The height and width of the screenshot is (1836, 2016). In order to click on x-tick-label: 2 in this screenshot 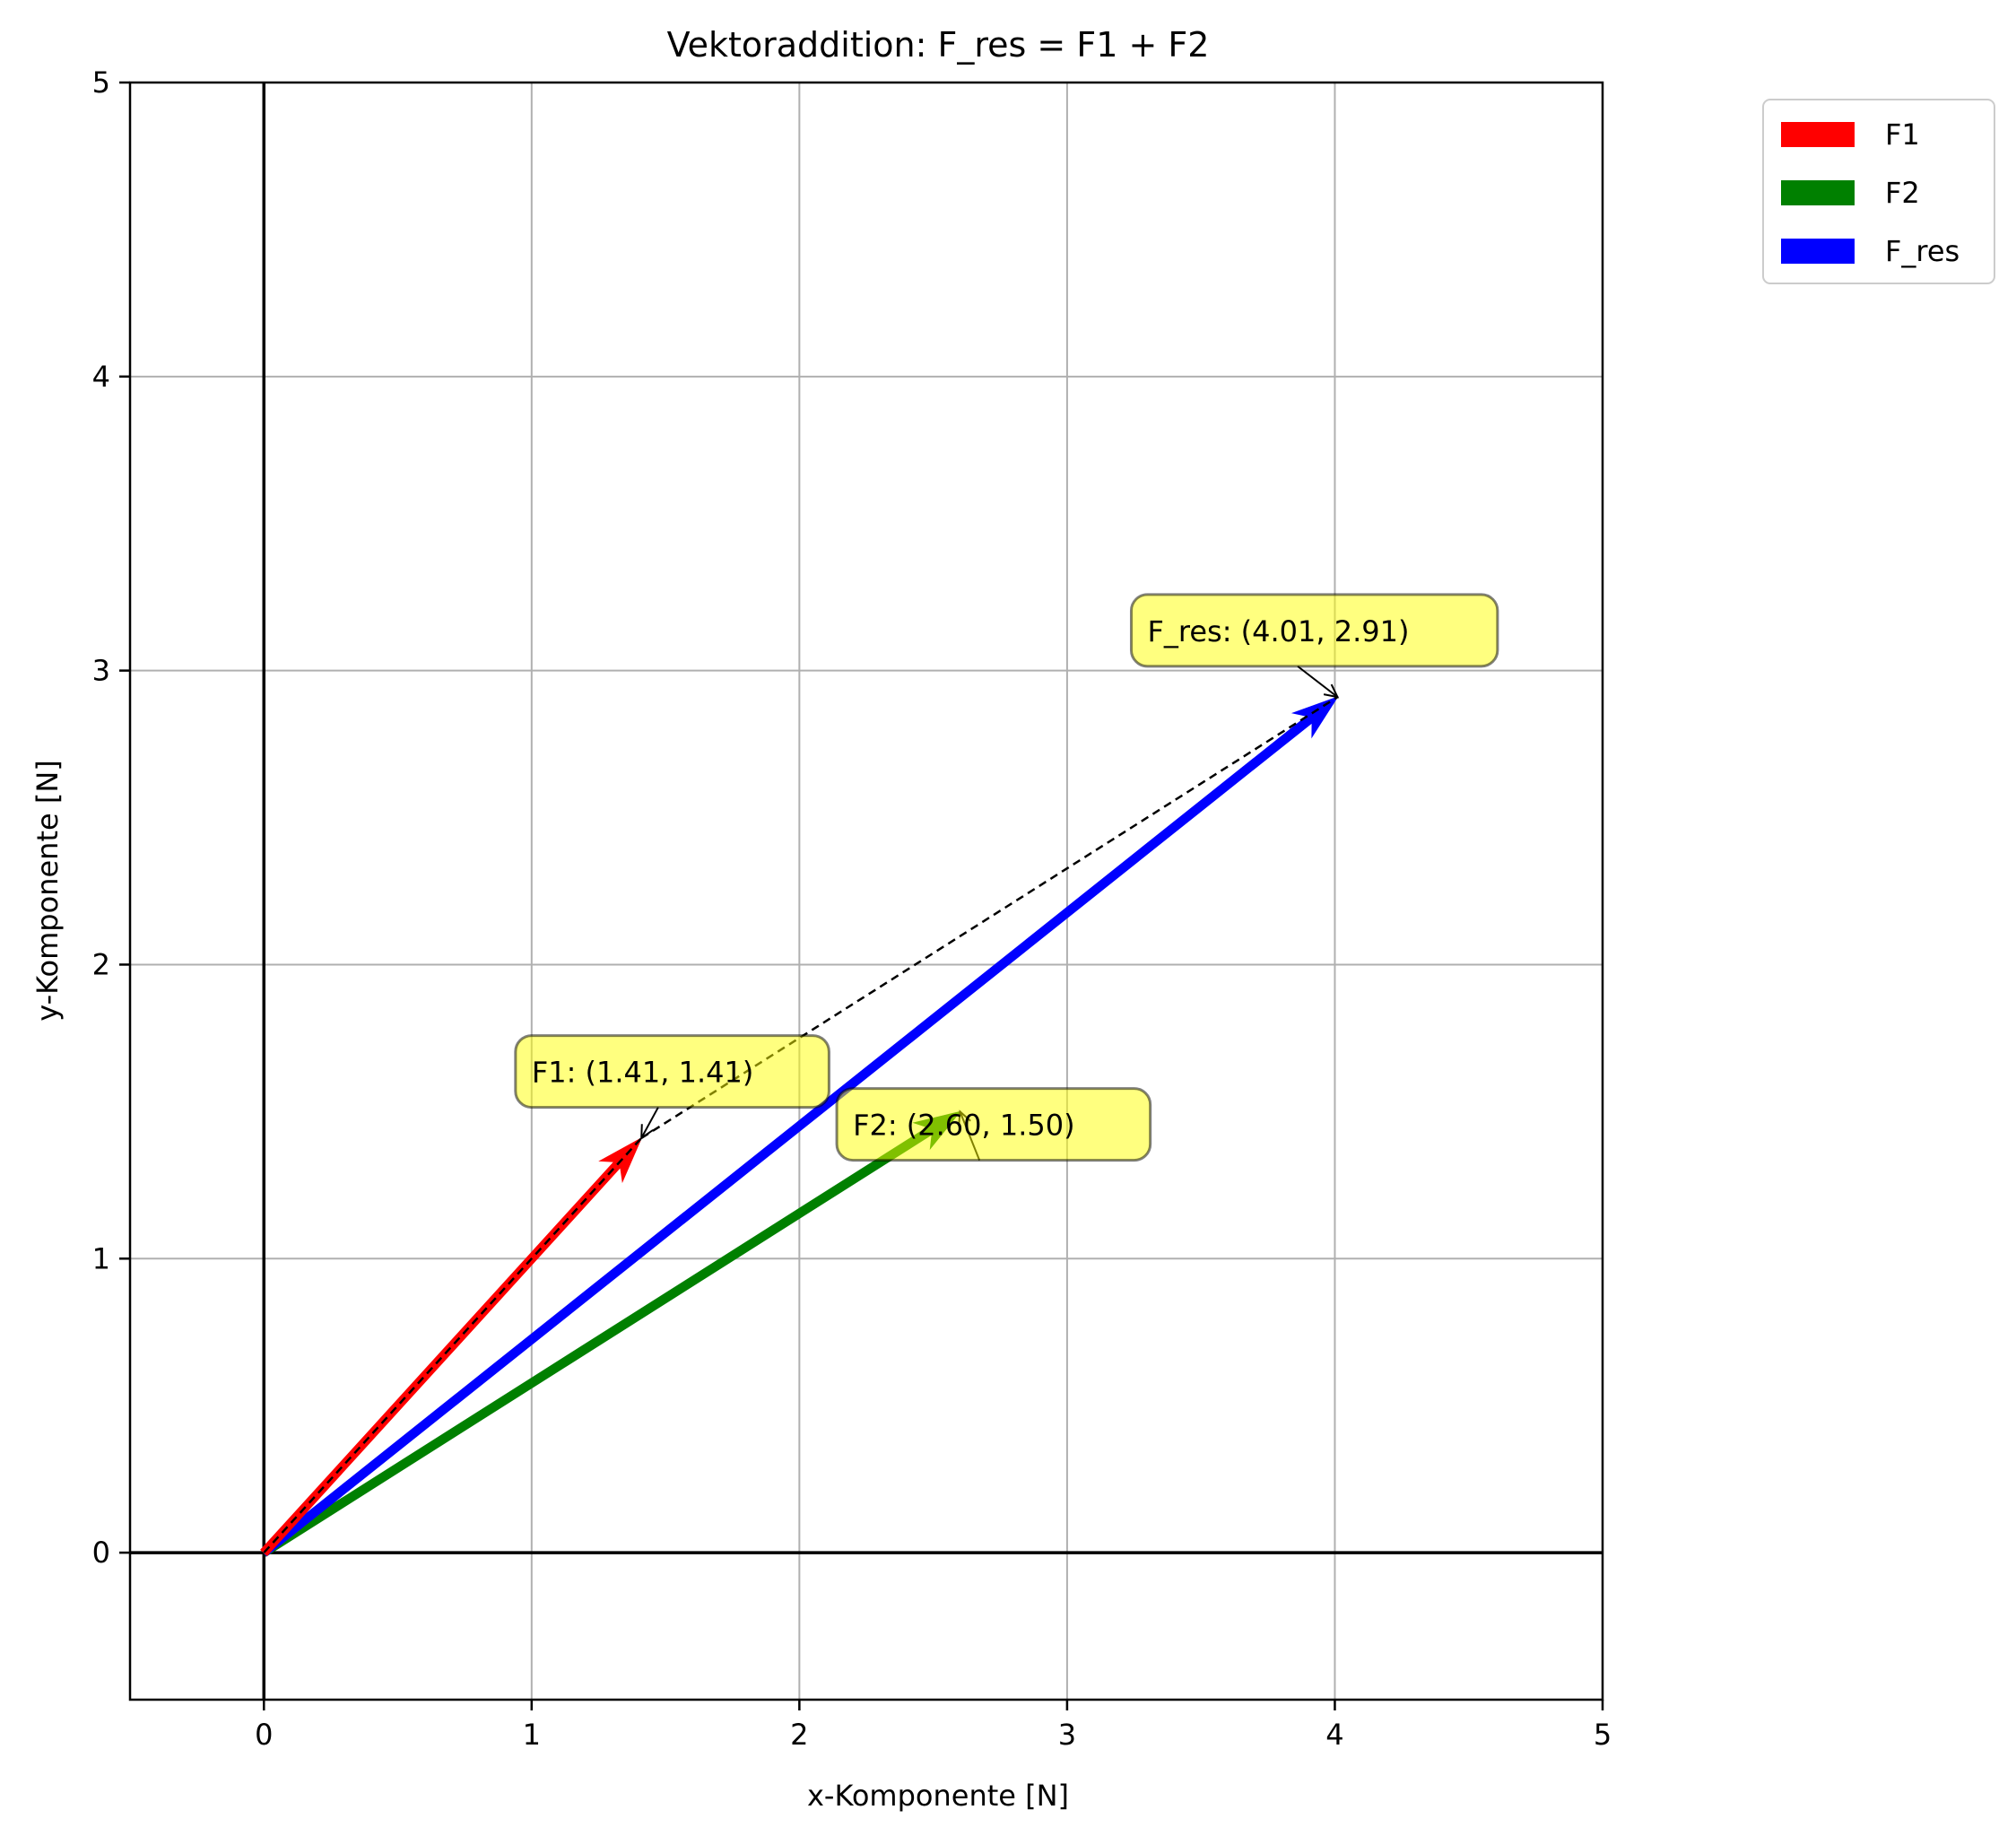, I will do `click(799, 1735)`.